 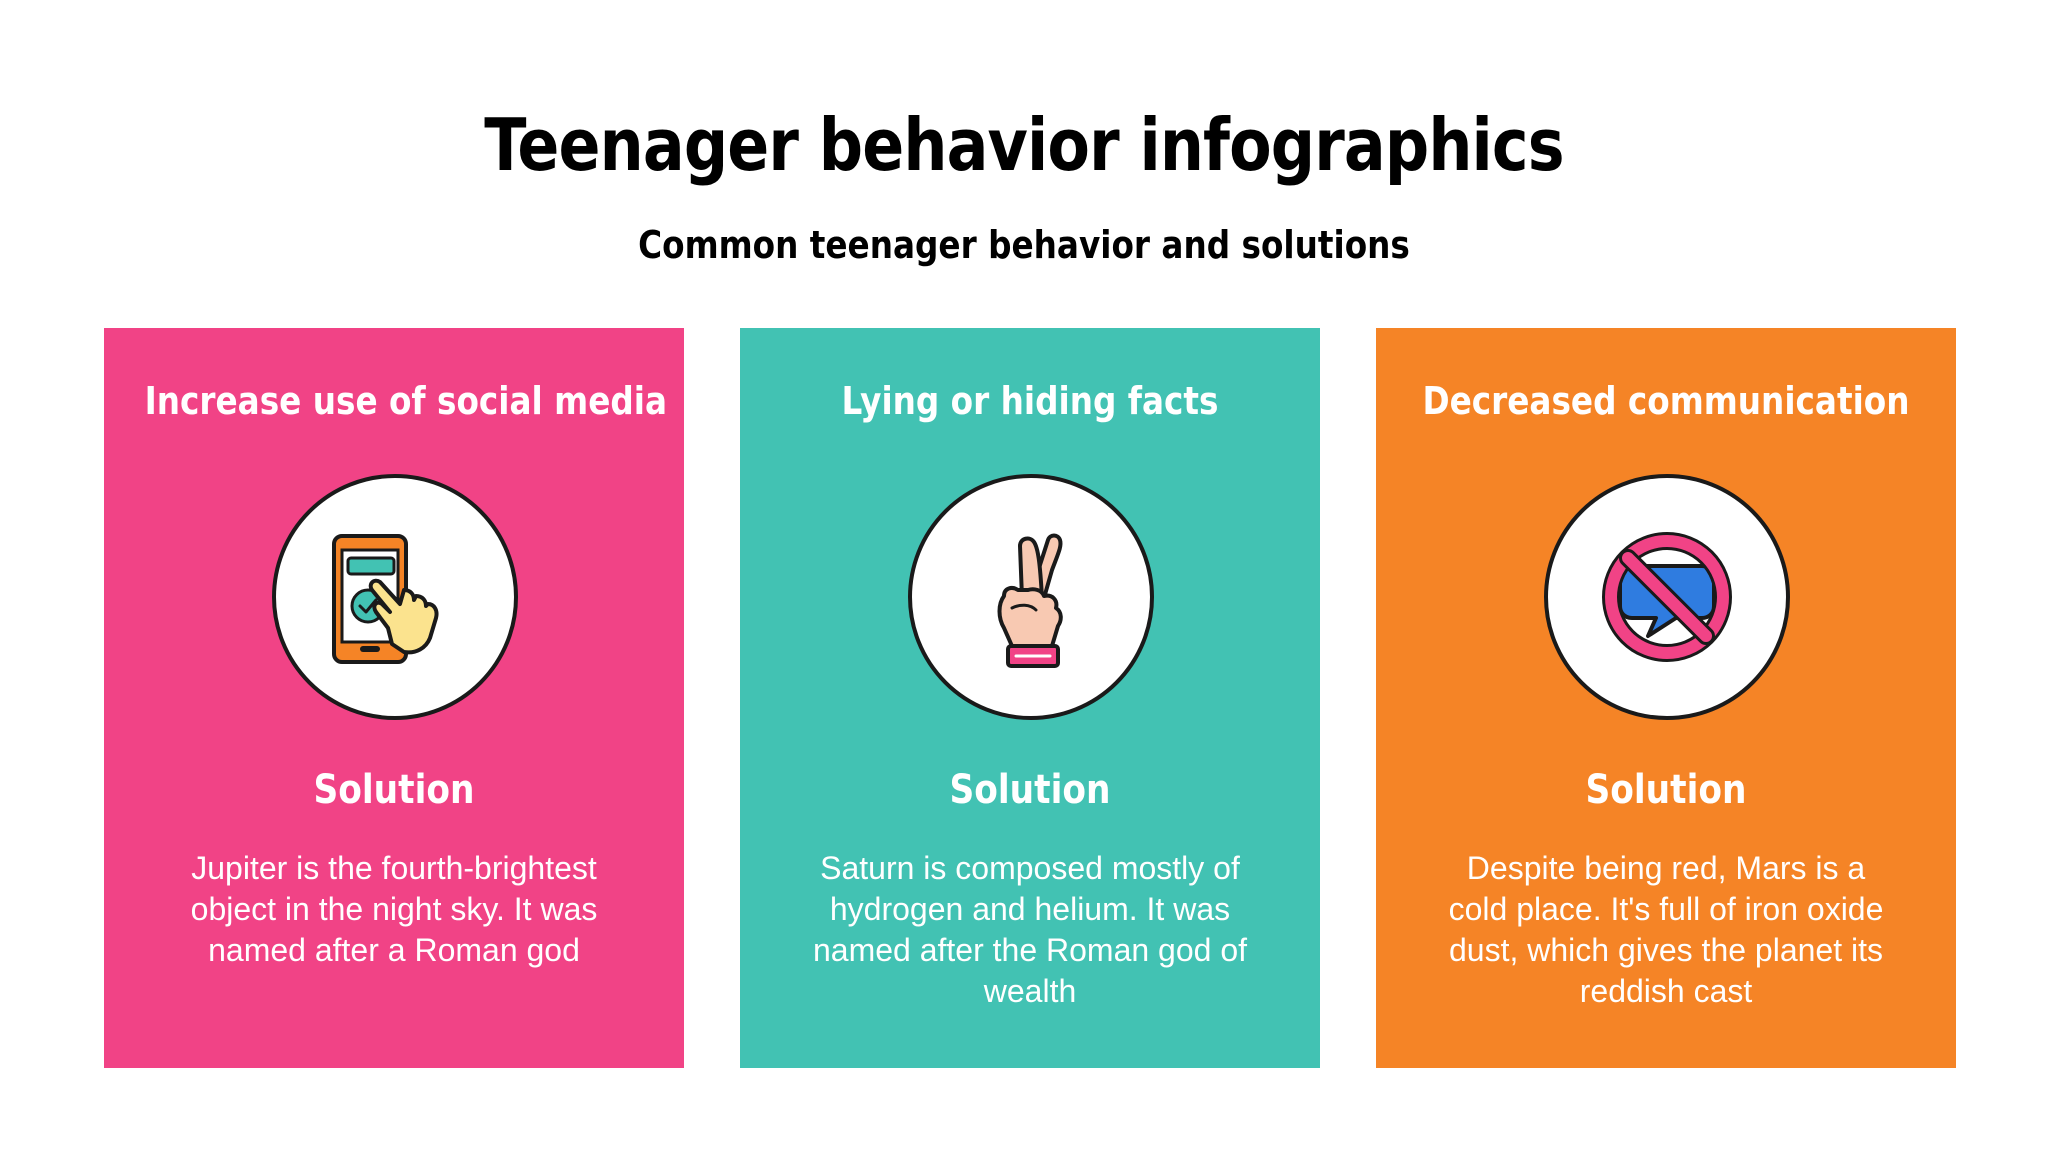 What do you see at coordinates (1030, 401) in the screenshot?
I see `card-heading: Lying or hiding facts` at bounding box center [1030, 401].